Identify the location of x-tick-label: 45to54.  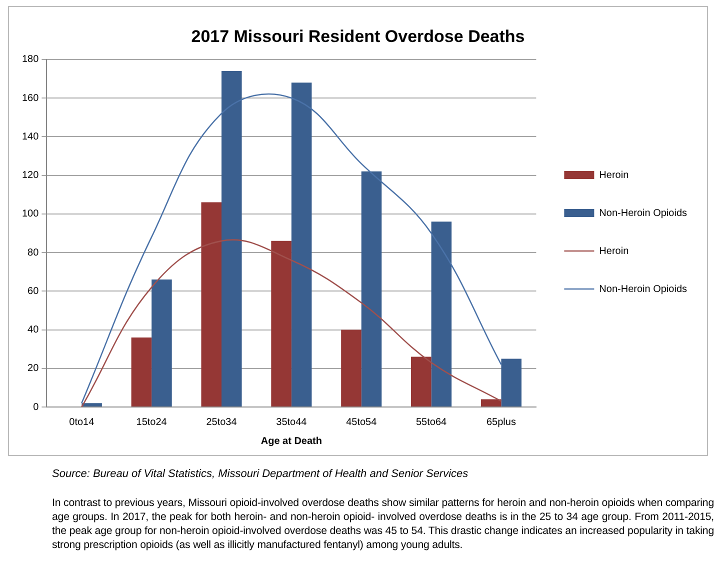
(362, 422).